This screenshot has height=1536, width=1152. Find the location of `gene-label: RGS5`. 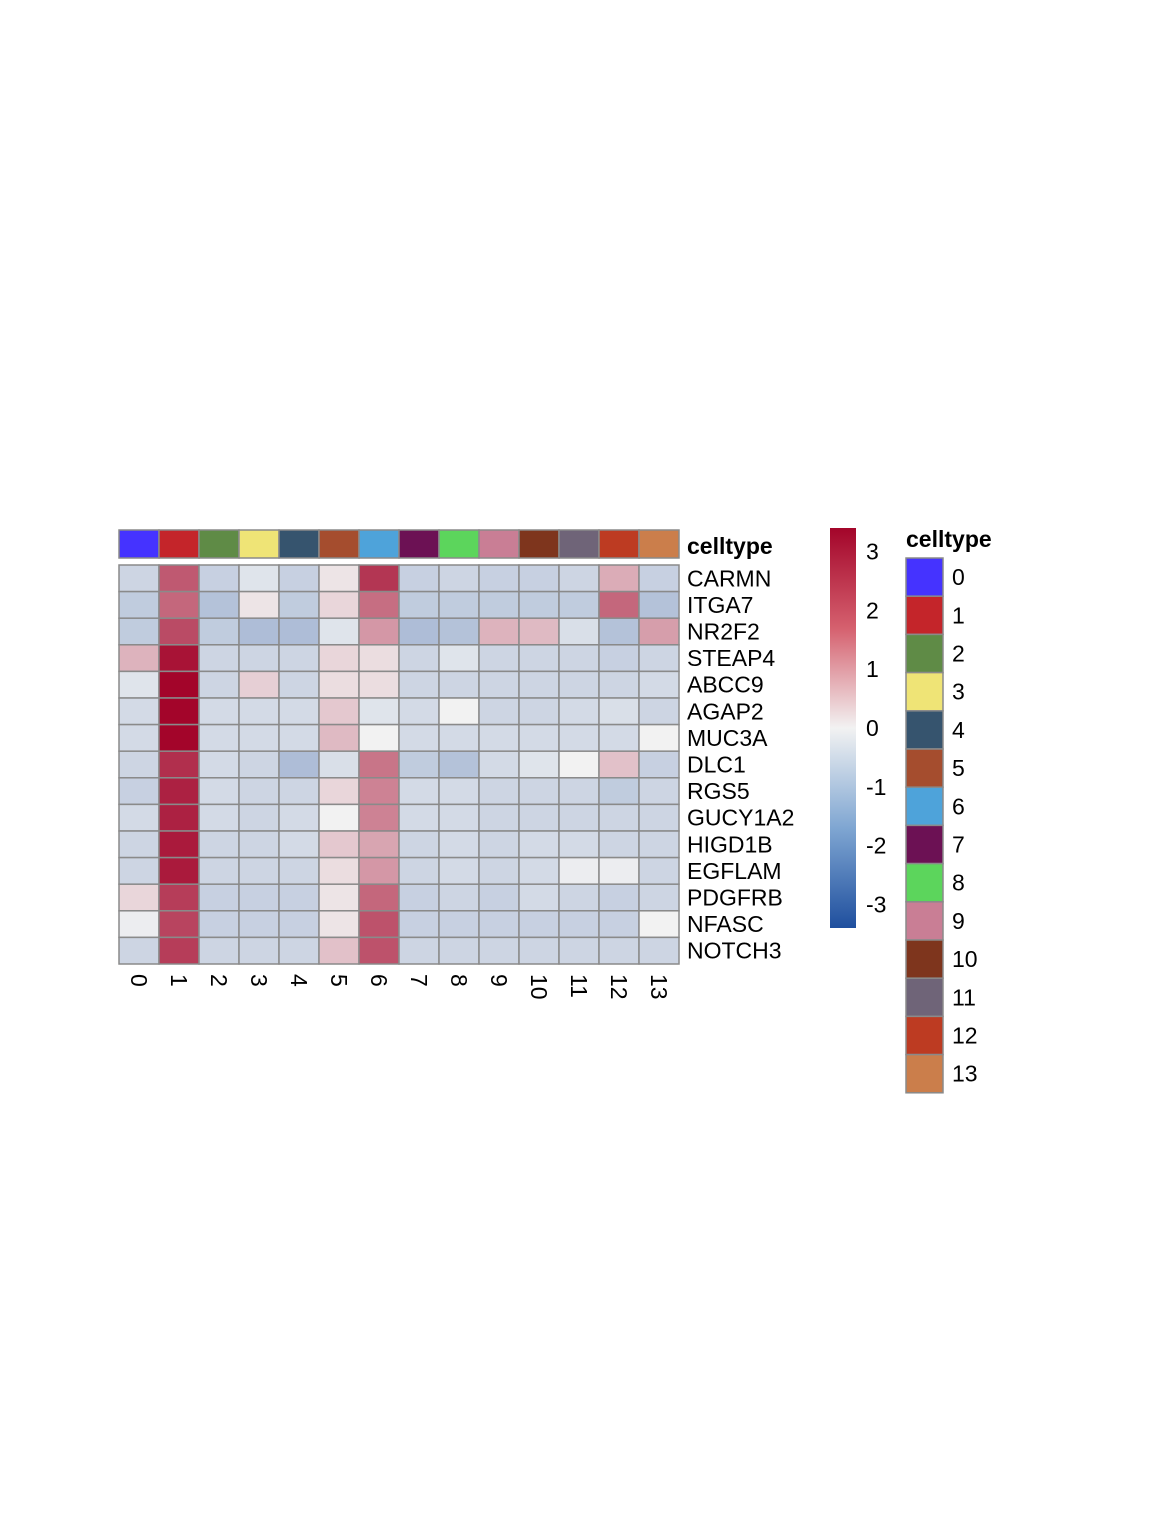

gene-label: RGS5 is located at coordinates (718, 791).